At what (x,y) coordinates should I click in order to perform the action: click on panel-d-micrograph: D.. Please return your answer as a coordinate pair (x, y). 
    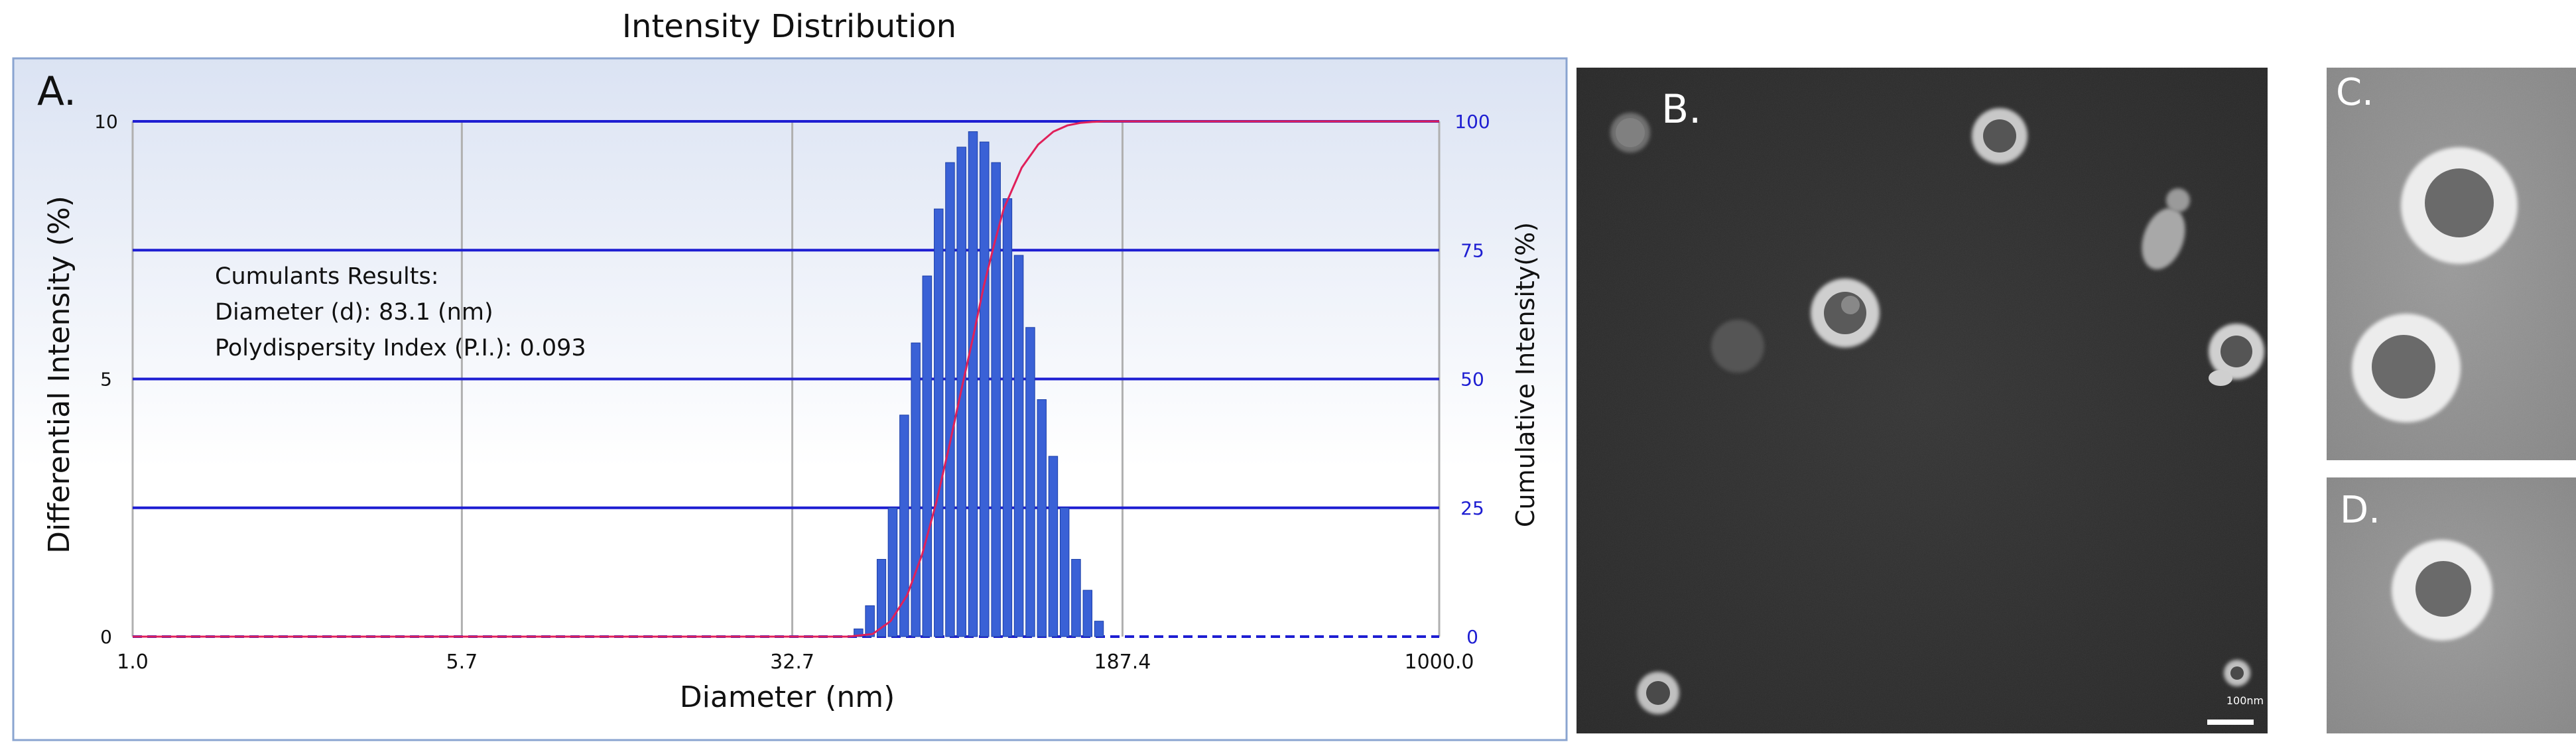
    Looking at the image, I should click on (2452, 605).